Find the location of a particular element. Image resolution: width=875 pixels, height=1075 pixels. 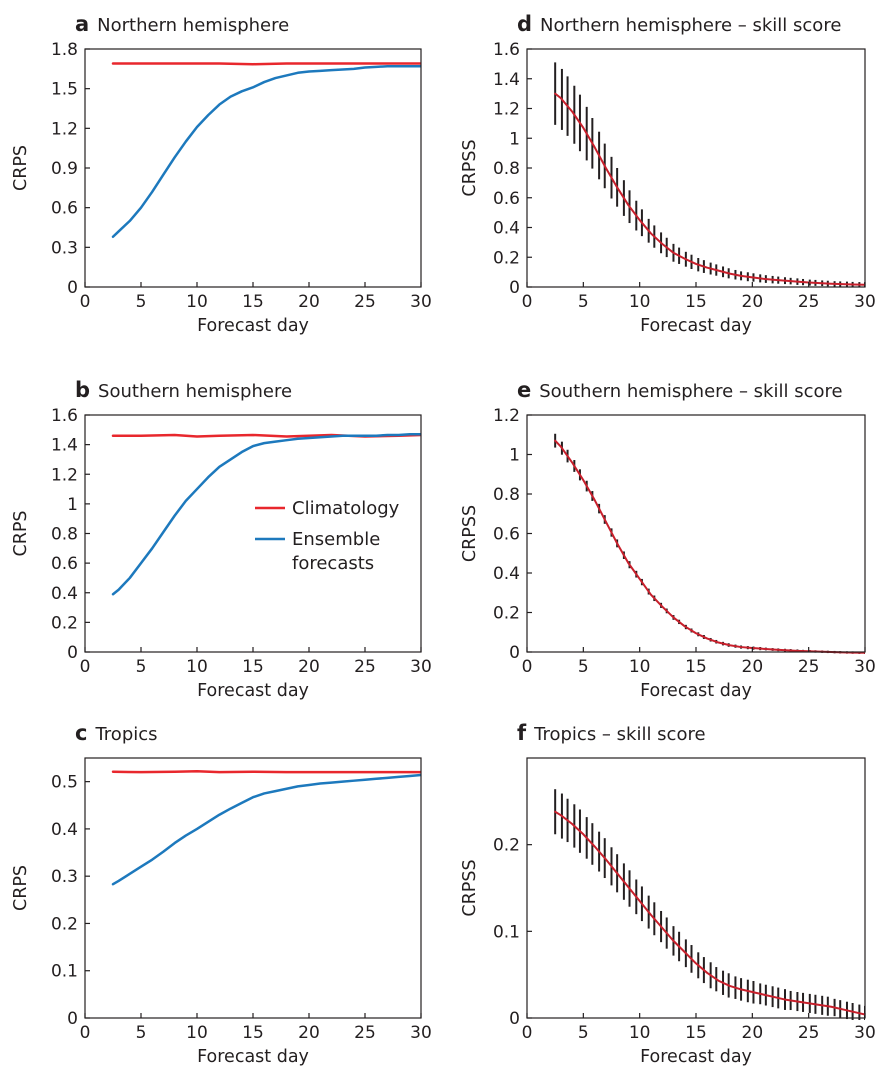

panel-title-text: Tropics is located at coordinates (125, 734).